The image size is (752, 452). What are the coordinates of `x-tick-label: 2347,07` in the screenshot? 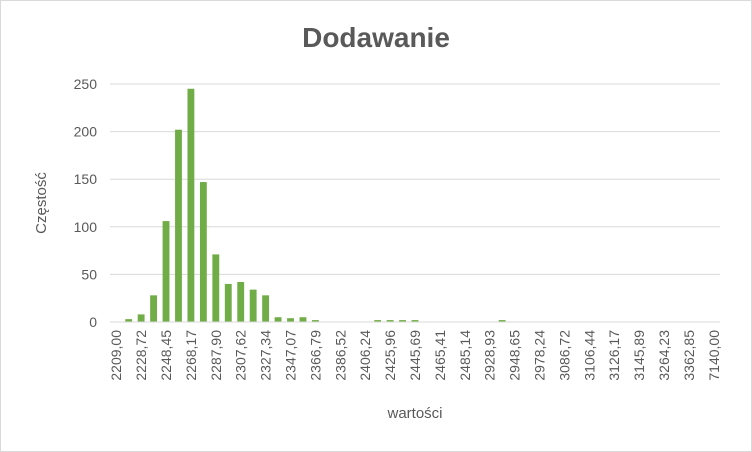 It's located at (291, 355).